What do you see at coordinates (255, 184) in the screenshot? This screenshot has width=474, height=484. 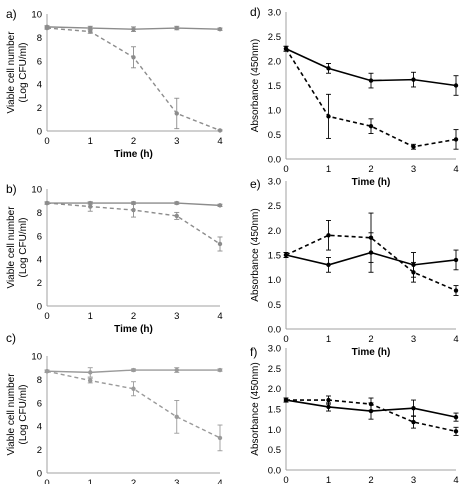 I see `panel-label: e)` at bounding box center [255, 184].